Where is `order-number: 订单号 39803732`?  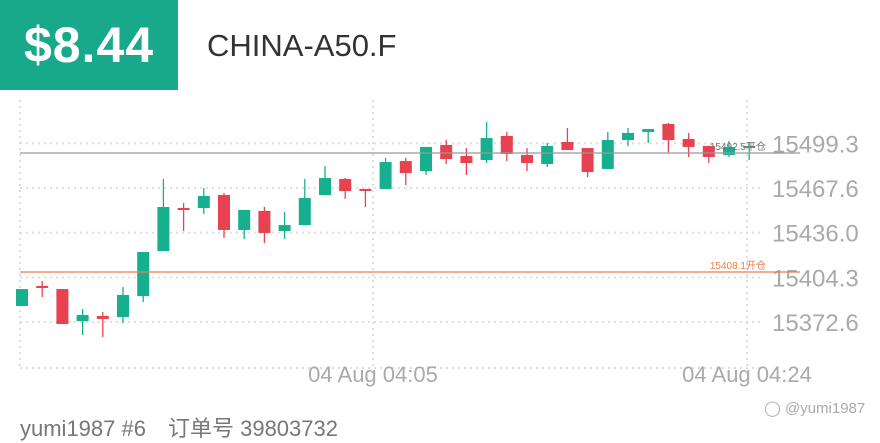
order-number: 订单号 39803732 is located at coordinates (252, 428).